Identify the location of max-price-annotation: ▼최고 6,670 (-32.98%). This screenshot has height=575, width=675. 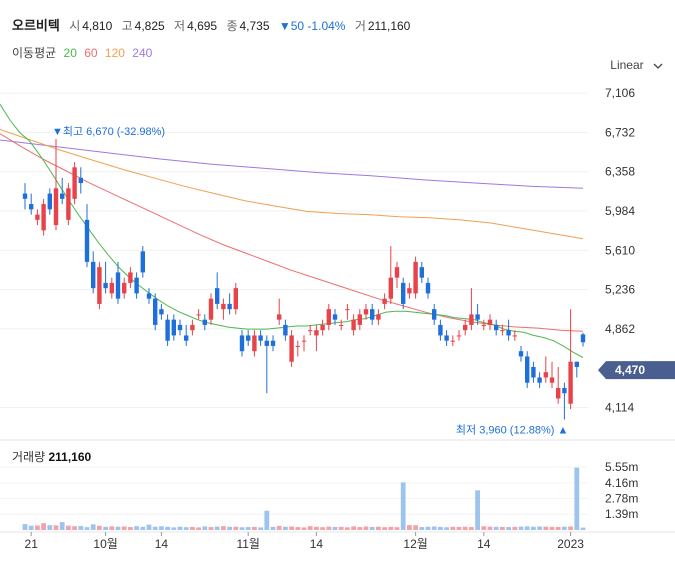
(108, 131).